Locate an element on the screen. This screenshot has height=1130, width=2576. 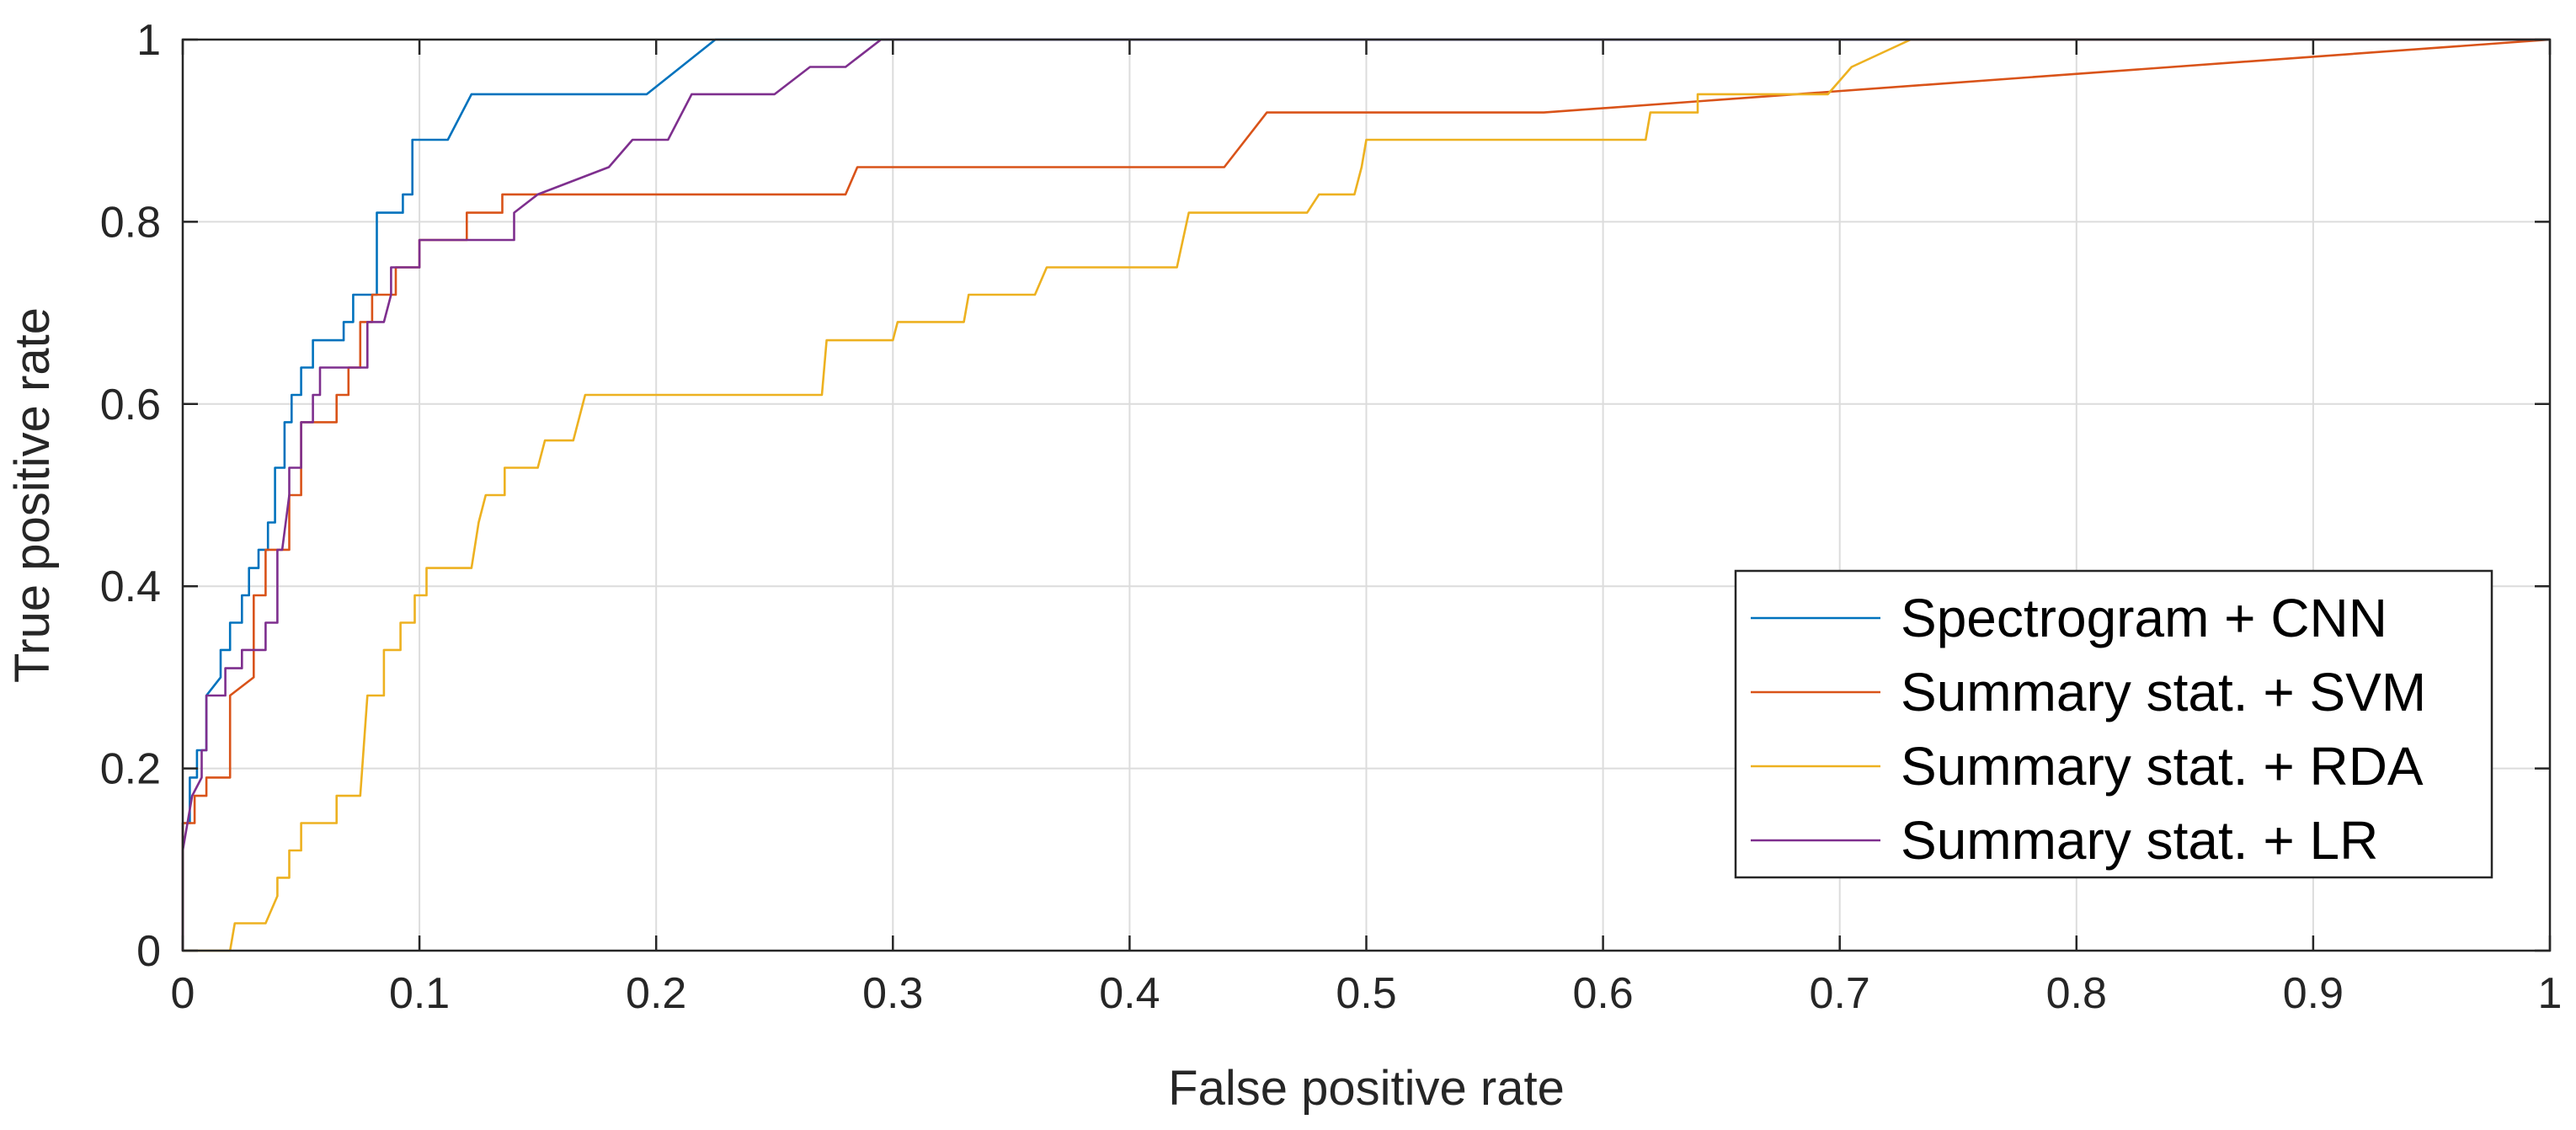
y-tick-label: 0.4 is located at coordinates (130, 586).